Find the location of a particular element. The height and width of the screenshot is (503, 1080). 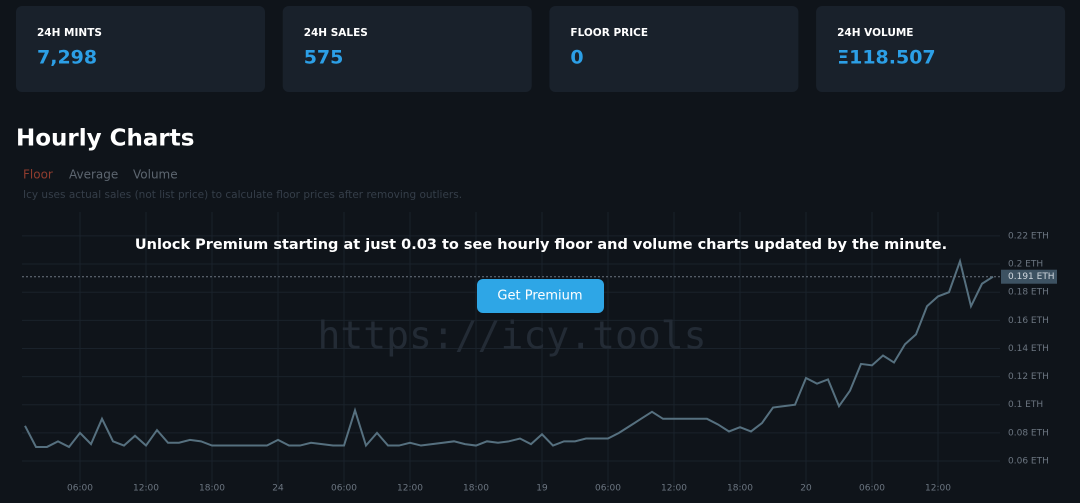

x-tick-label: 24 is located at coordinates (278, 489).